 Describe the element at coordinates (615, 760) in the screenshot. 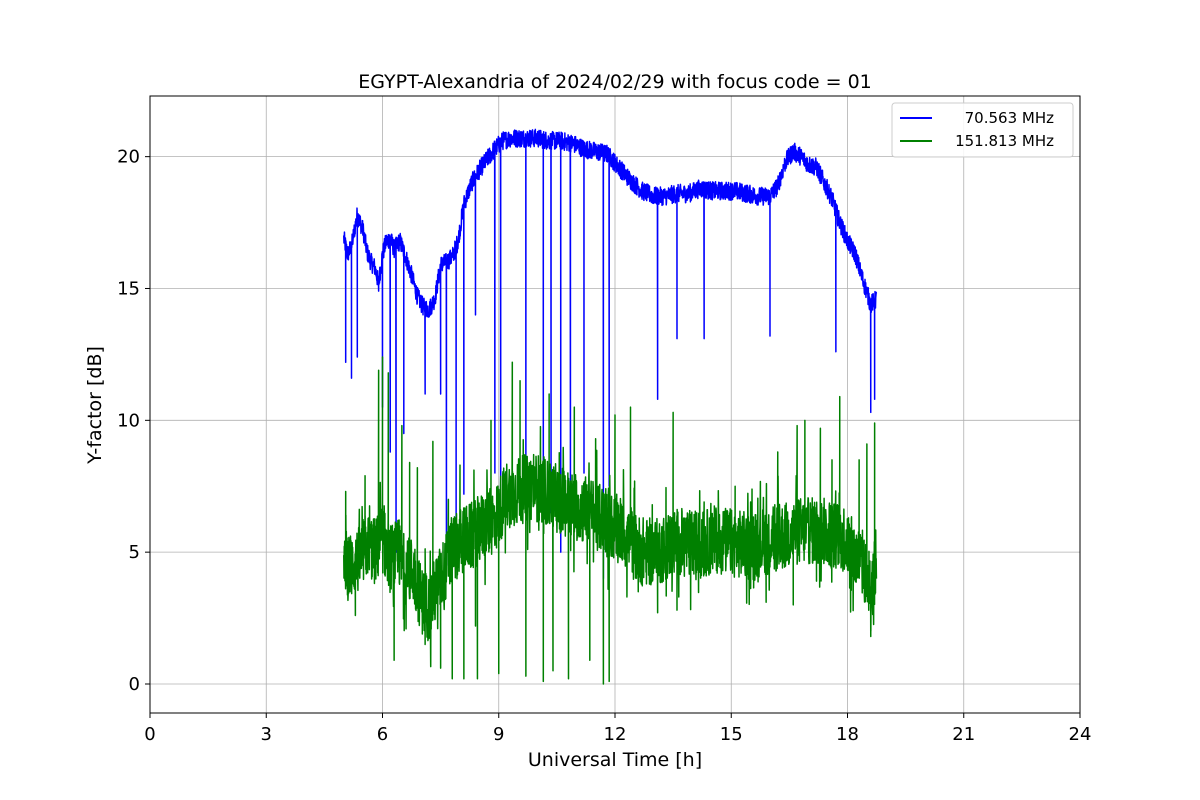

I see `x-axis-label: Universal Time [h]` at that location.